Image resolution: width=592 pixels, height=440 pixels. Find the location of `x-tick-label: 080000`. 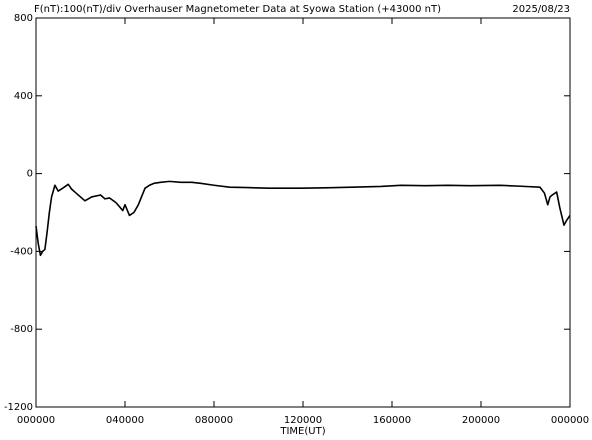

x-tick-label: 080000 is located at coordinates (214, 420).